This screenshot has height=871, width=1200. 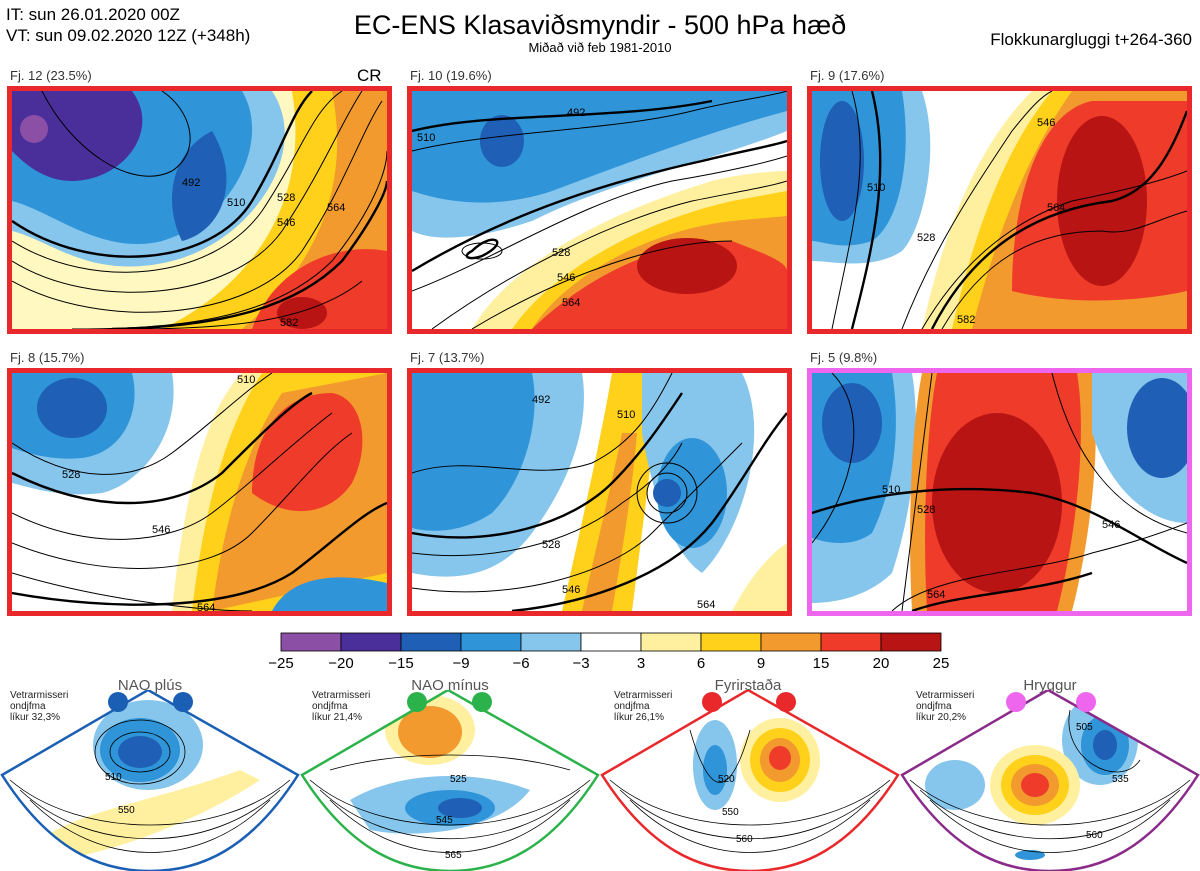 What do you see at coordinates (571, 590) in the screenshot?
I see `contour-label-4-3: 546` at bounding box center [571, 590].